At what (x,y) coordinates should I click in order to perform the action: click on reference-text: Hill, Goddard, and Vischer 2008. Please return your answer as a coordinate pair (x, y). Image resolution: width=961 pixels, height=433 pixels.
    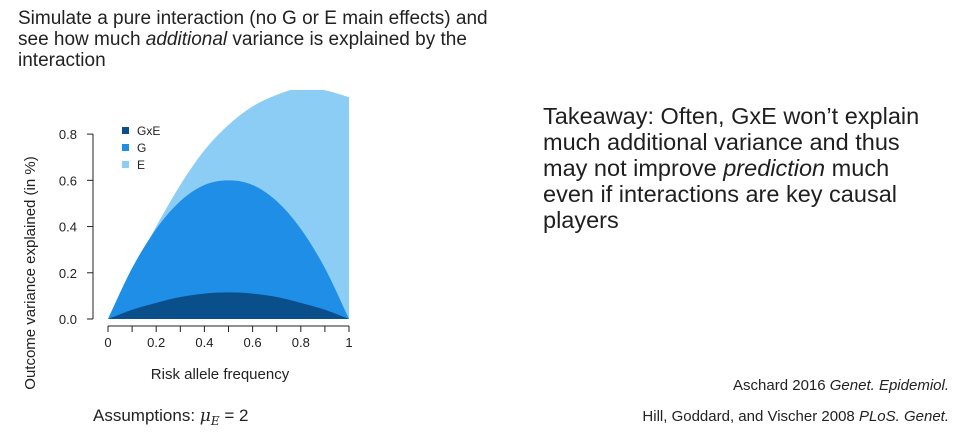
    Looking at the image, I should click on (750, 416).